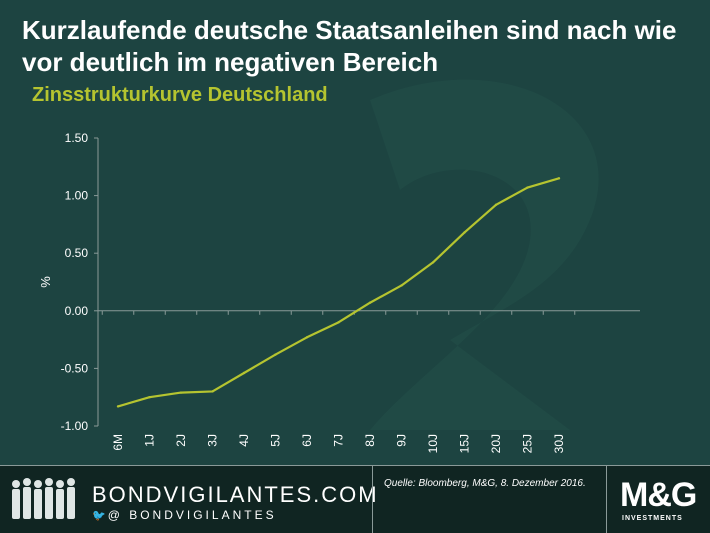 Image resolution: width=710 pixels, height=533 pixels. What do you see at coordinates (433, 443) in the screenshot?
I see `x-tick-label: 10J` at bounding box center [433, 443].